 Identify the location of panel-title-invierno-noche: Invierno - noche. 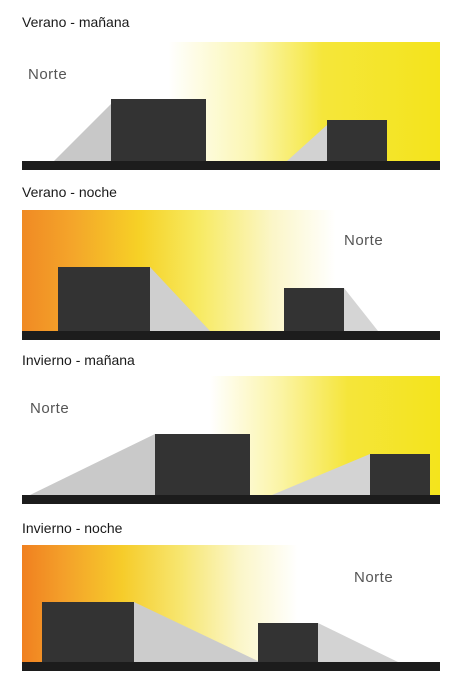
(72, 528).